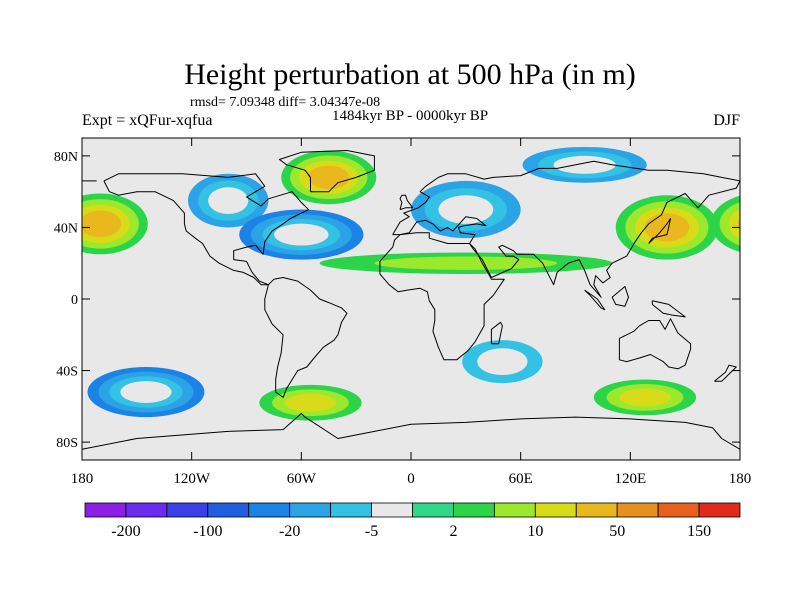 The image size is (800, 600). Describe the element at coordinates (412, 521) in the screenshot. I see `colorbar: -200 -100 -20 -5 2 10 50 150` at that location.